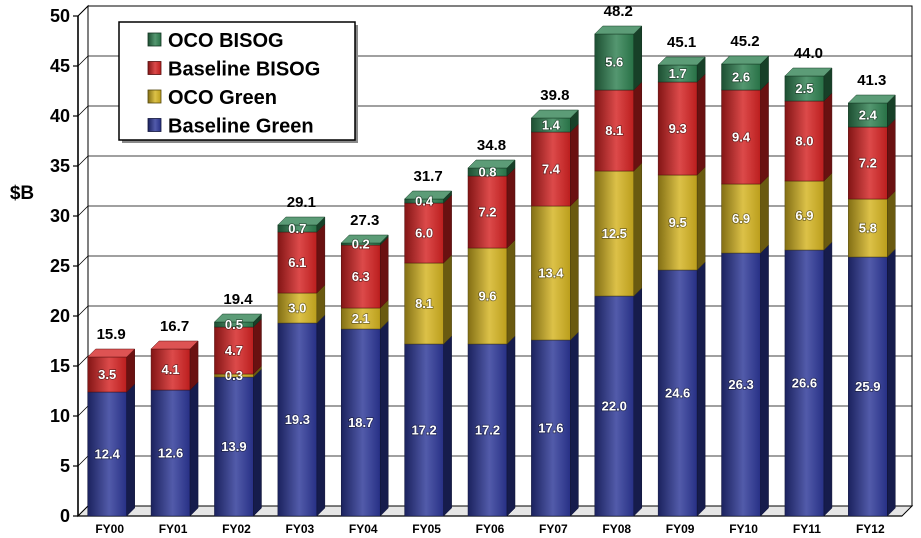 The image size is (921, 538). What do you see at coordinates (364, 418) in the screenshot?
I see `segment-fy04-baseline-green` at bounding box center [364, 418].